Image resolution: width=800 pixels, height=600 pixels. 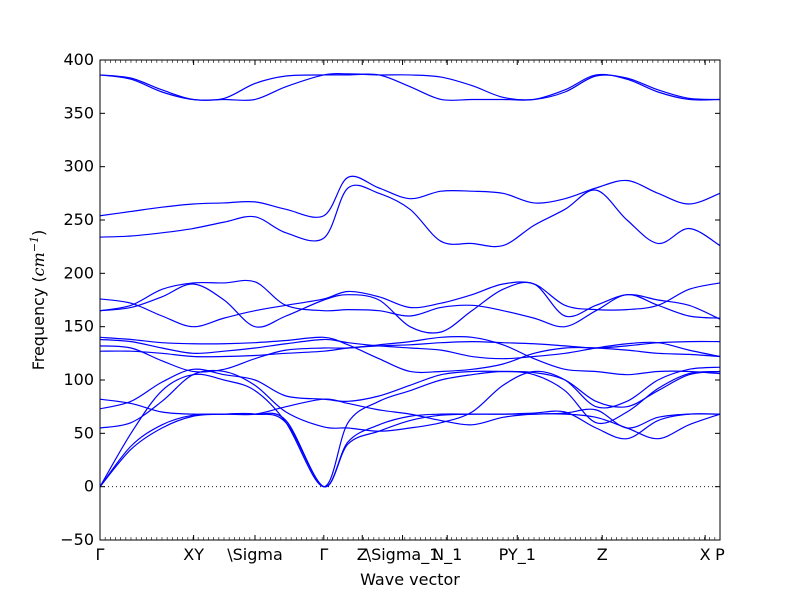 I want to click on y-axis-label-sup: −1, so click(x=34, y=244).